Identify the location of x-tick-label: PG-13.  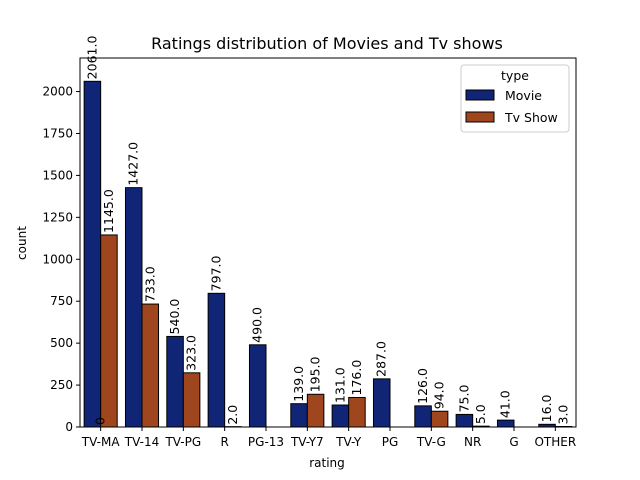
(266, 442).